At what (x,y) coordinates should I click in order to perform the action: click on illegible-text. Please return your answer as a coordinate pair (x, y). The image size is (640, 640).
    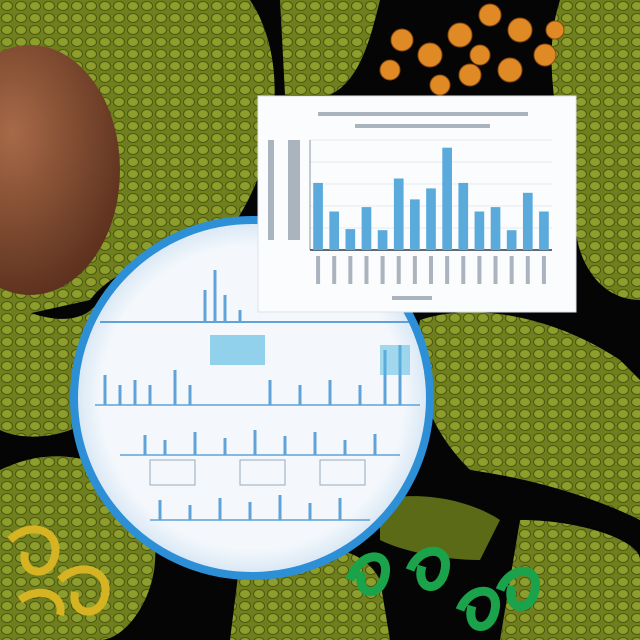
    Looking at the image, I should click on (398, 206).